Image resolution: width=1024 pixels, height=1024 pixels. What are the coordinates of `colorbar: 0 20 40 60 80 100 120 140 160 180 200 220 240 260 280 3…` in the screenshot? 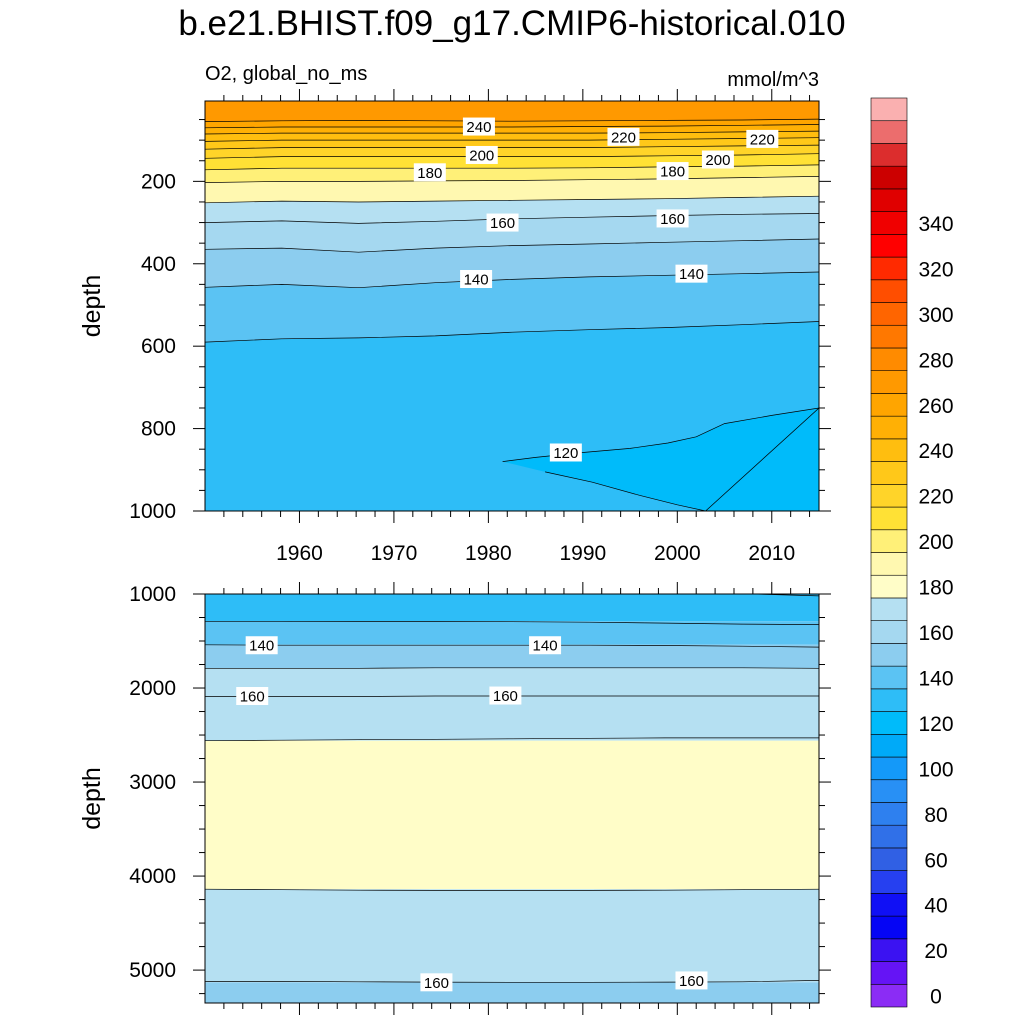 It's located at (912, 553).